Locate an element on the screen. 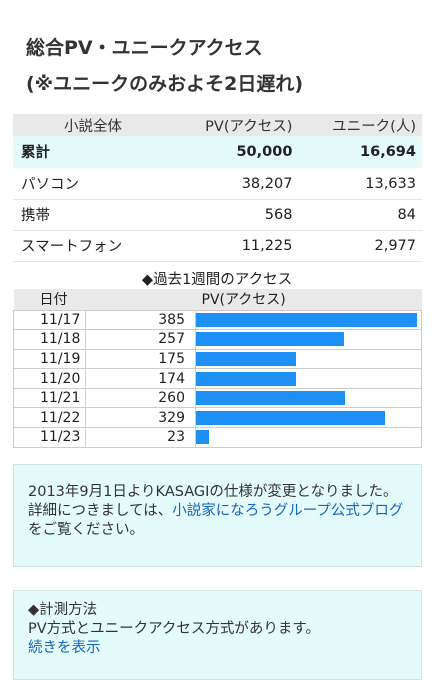 The image size is (434, 680). weekly-row: 11/23 23 is located at coordinates (217, 437).